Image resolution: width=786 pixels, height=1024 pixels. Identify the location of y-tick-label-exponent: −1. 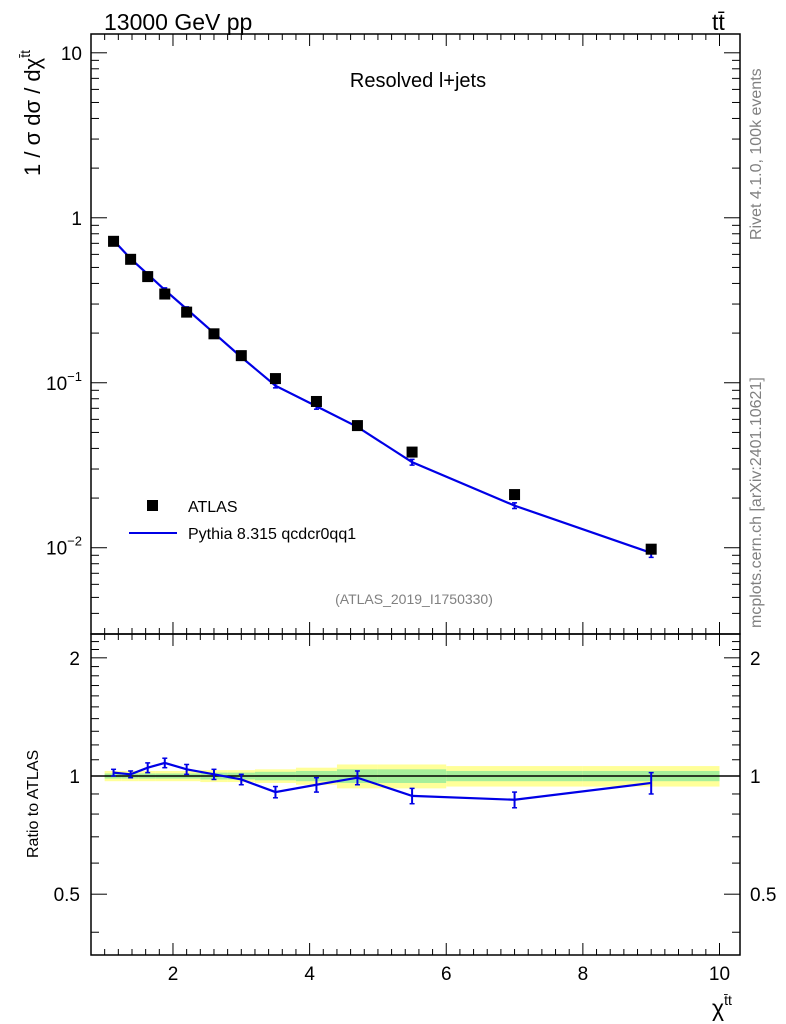
(74, 376).